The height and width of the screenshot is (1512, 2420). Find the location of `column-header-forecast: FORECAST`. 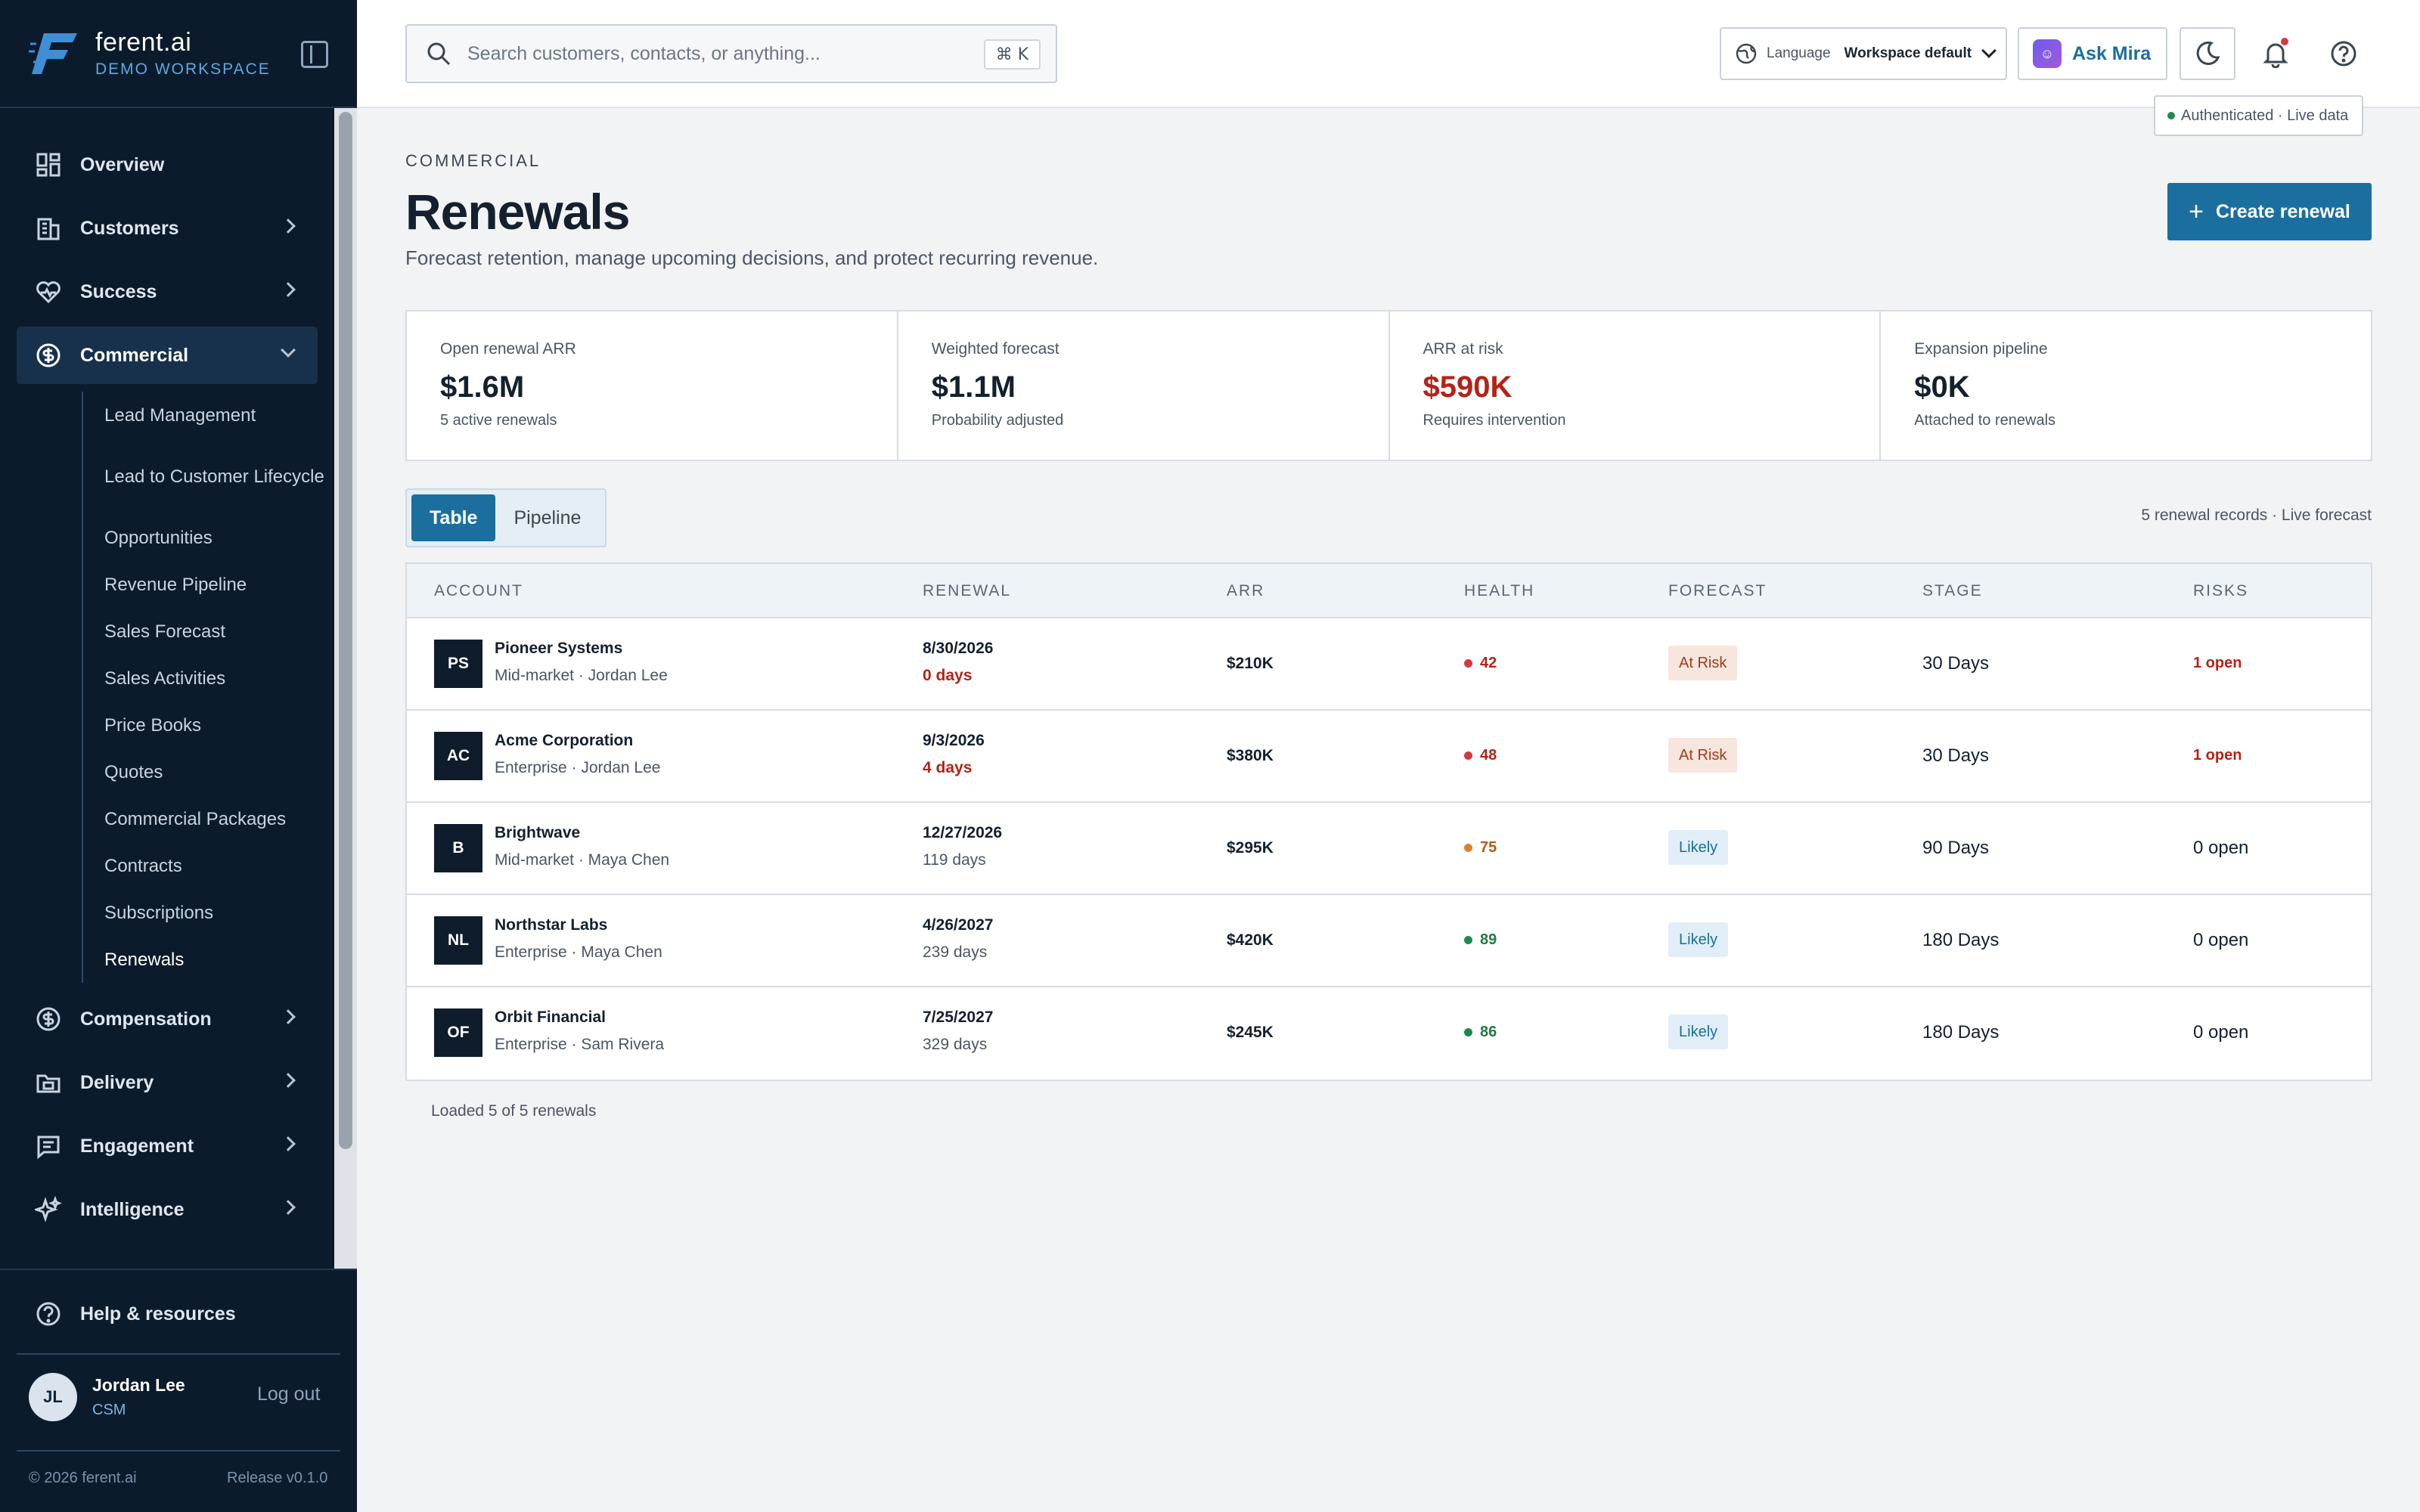

column-header-forecast: FORECAST is located at coordinates (1717, 591).